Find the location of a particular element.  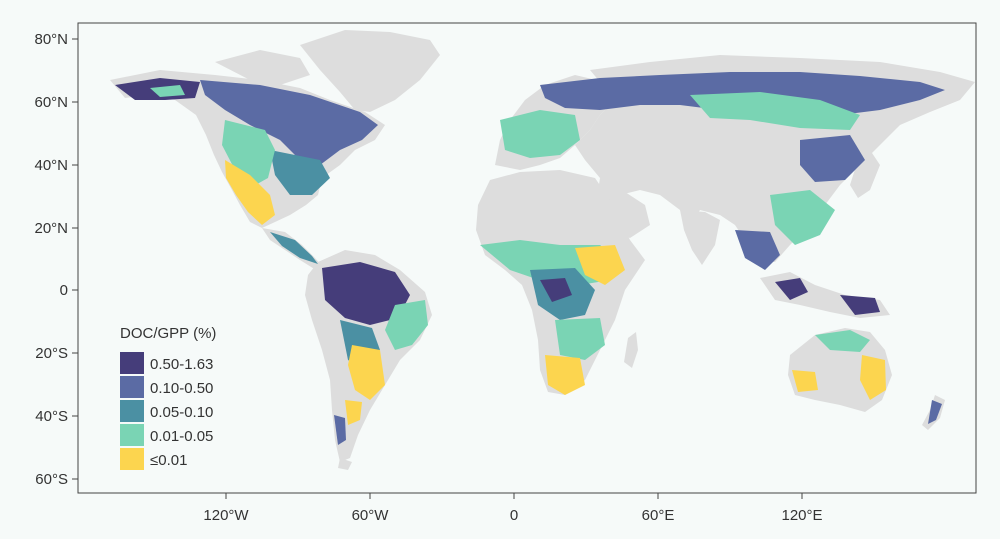

lat-tick-label: 60°S is located at coordinates (51, 479).